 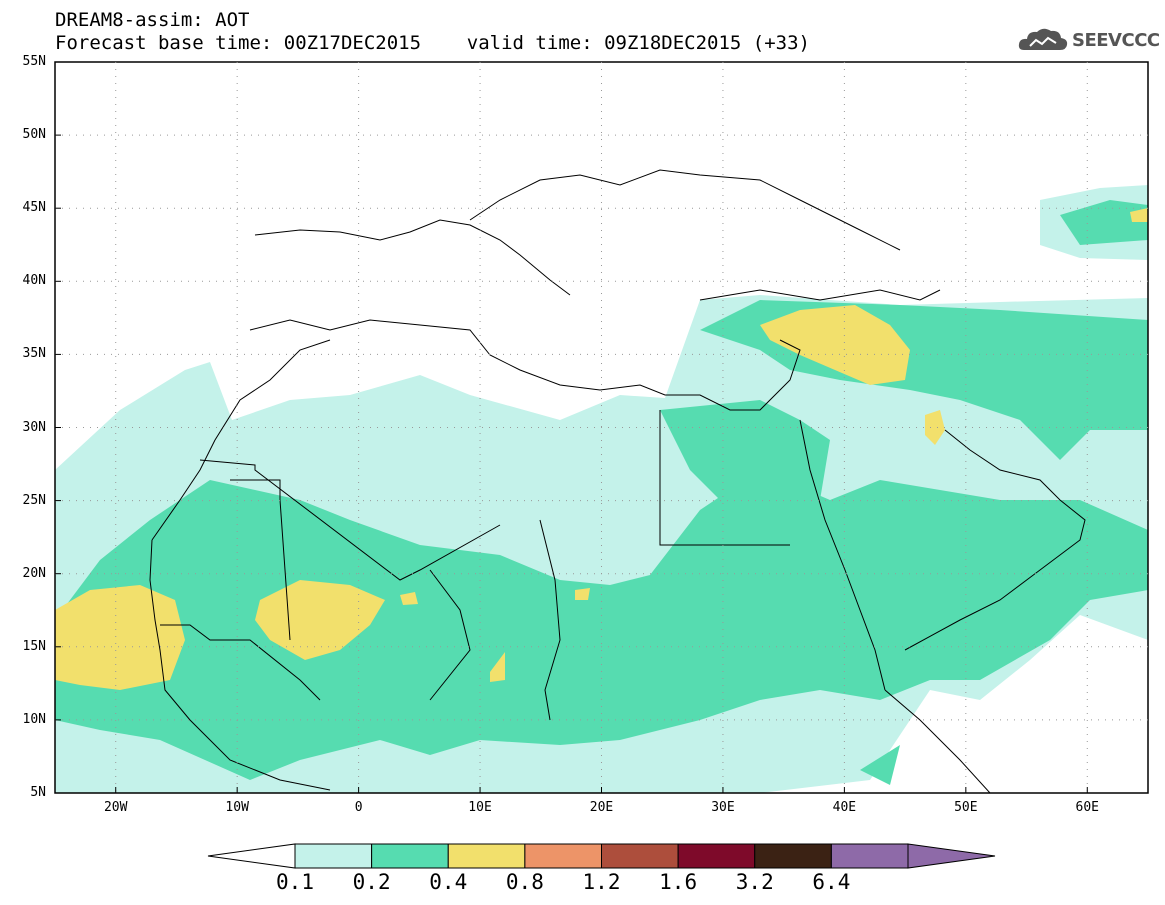 I want to click on lat-label: 45N, so click(x=34, y=208).